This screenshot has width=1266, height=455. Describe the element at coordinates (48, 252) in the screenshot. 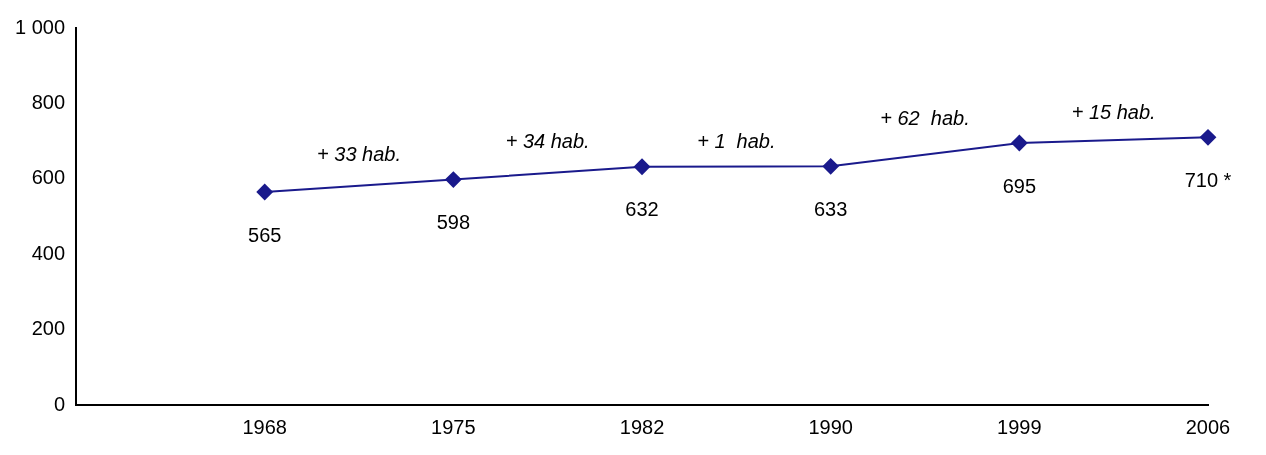

I see `y-tick-label: 400` at that location.